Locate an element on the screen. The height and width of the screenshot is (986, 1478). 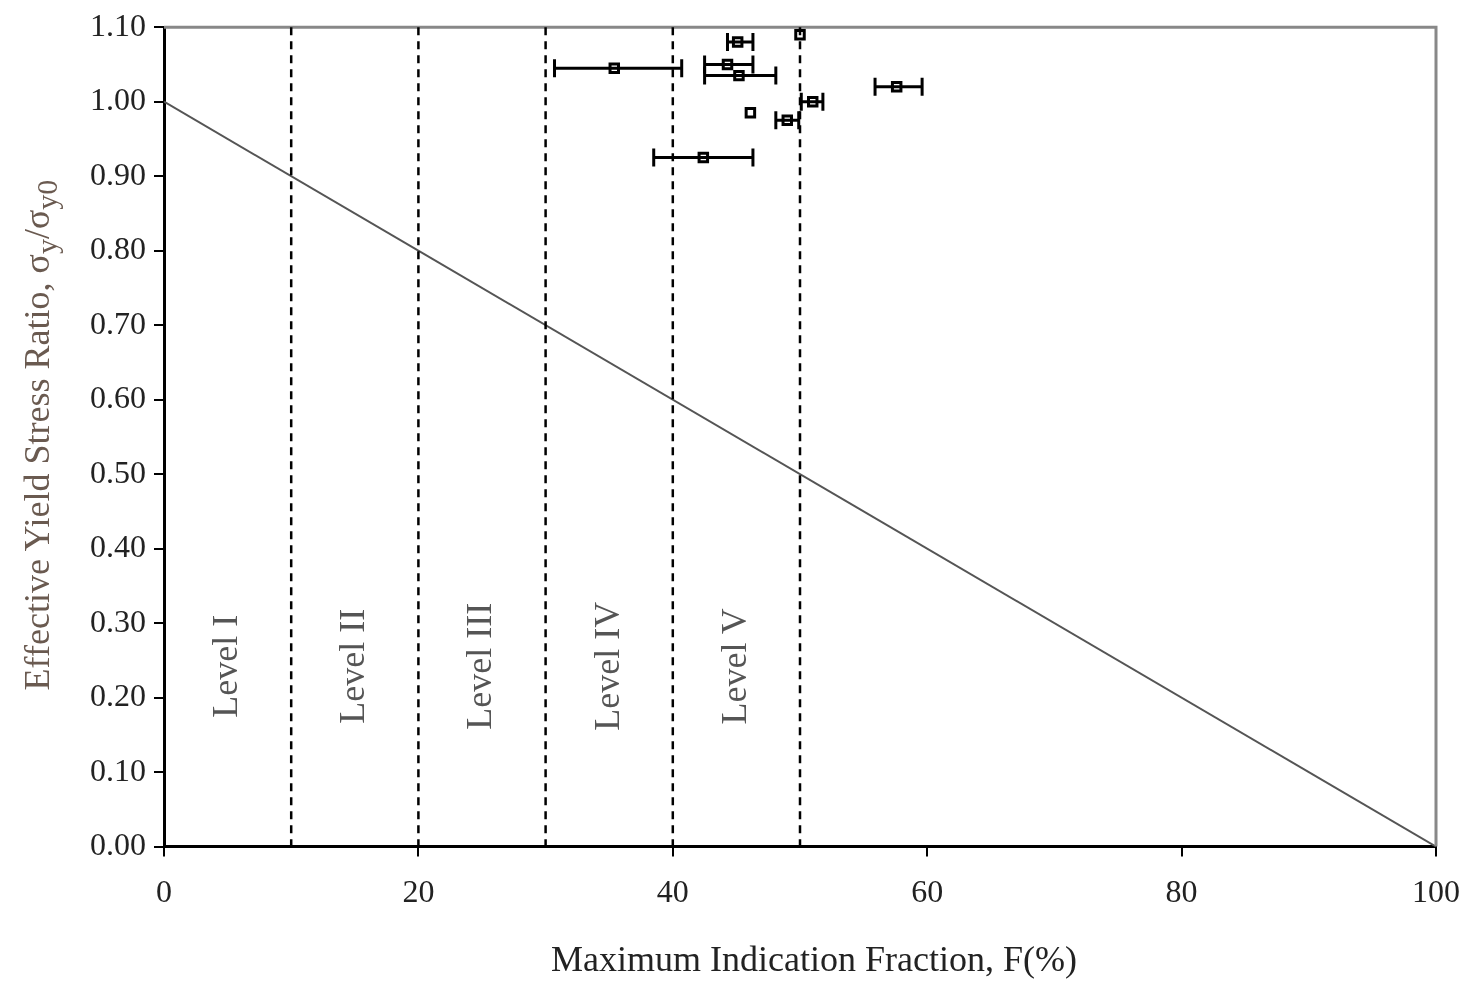
y-tick-label: 0.80 is located at coordinates (118, 248).